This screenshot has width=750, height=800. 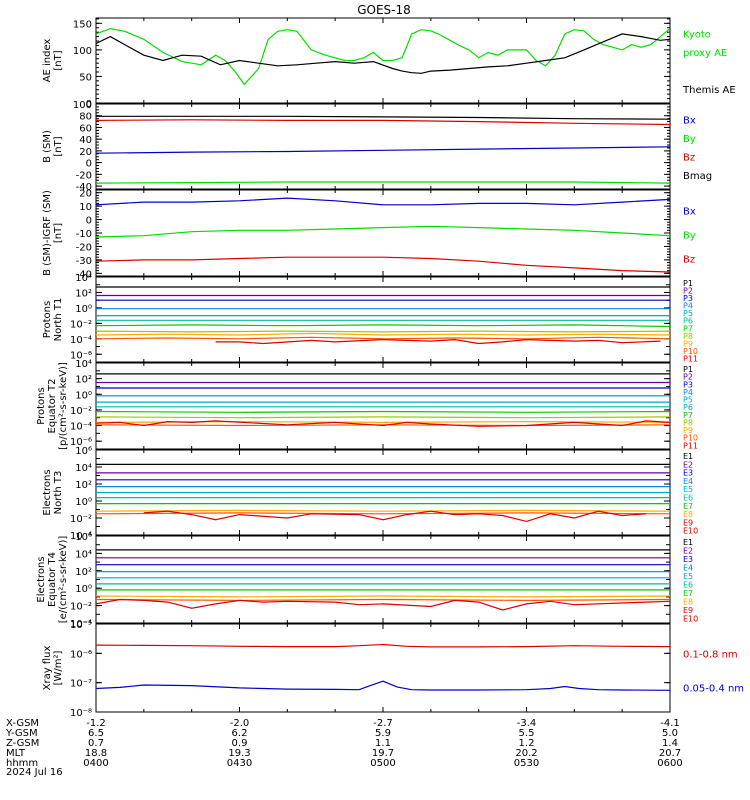 What do you see at coordinates (58, 233) in the screenshot?
I see `y-axis-label: [nT]` at bounding box center [58, 233].